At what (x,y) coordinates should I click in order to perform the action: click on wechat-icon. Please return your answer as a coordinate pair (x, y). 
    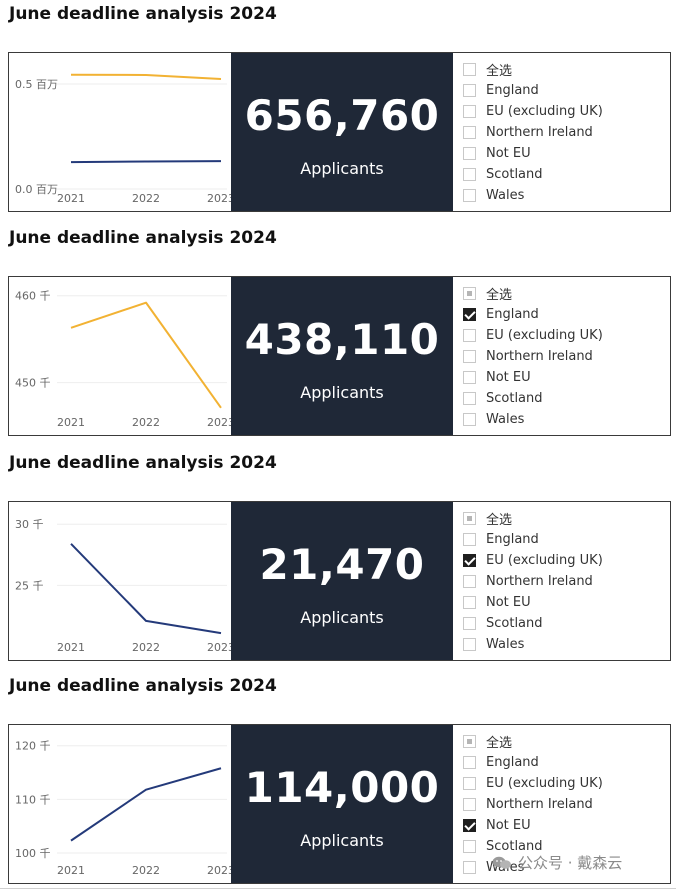
    Looking at the image, I should click on (501, 862).